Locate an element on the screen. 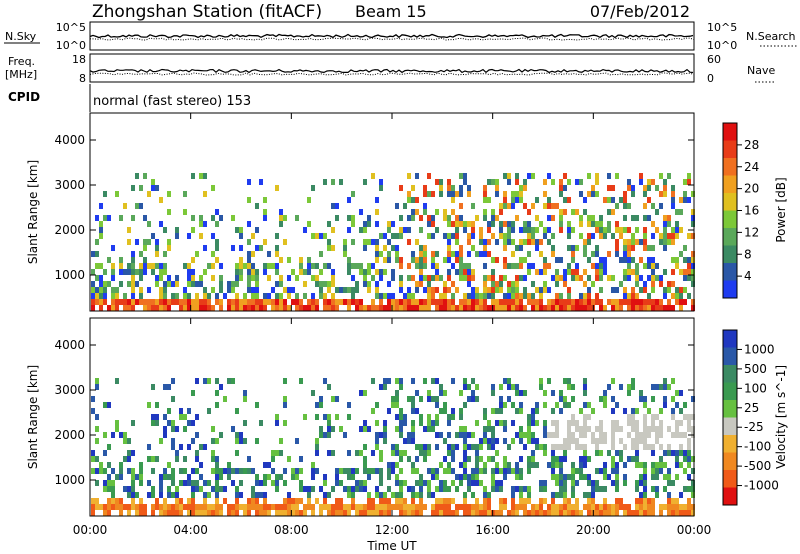 Image resolution: width=800 pixels, height=554 pixels. nsky-panel: N.Sky 10^5 10^0 10^5 10^0 N.Search is located at coordinates (400, 36).